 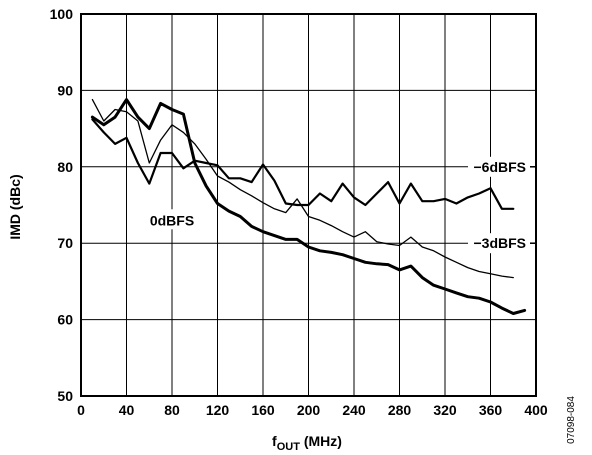 I want to click on x-tick-label-80: 80, so click(x=172, y=410).